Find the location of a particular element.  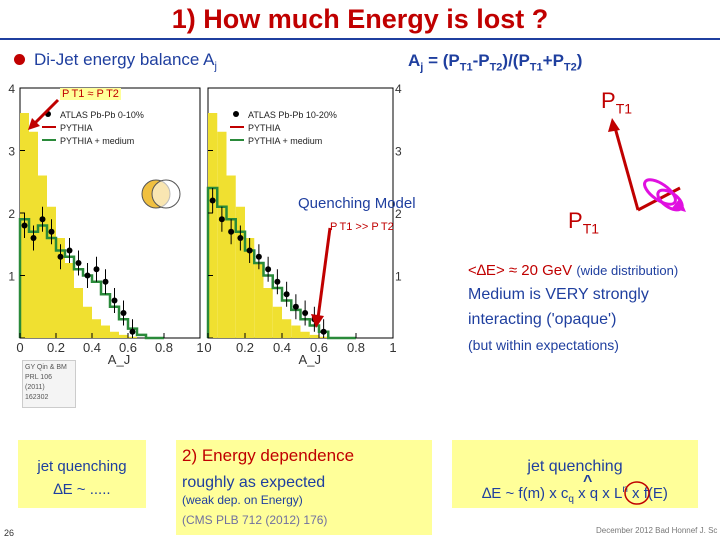

pt1-top-p: P is located at coordinates (608, 100).